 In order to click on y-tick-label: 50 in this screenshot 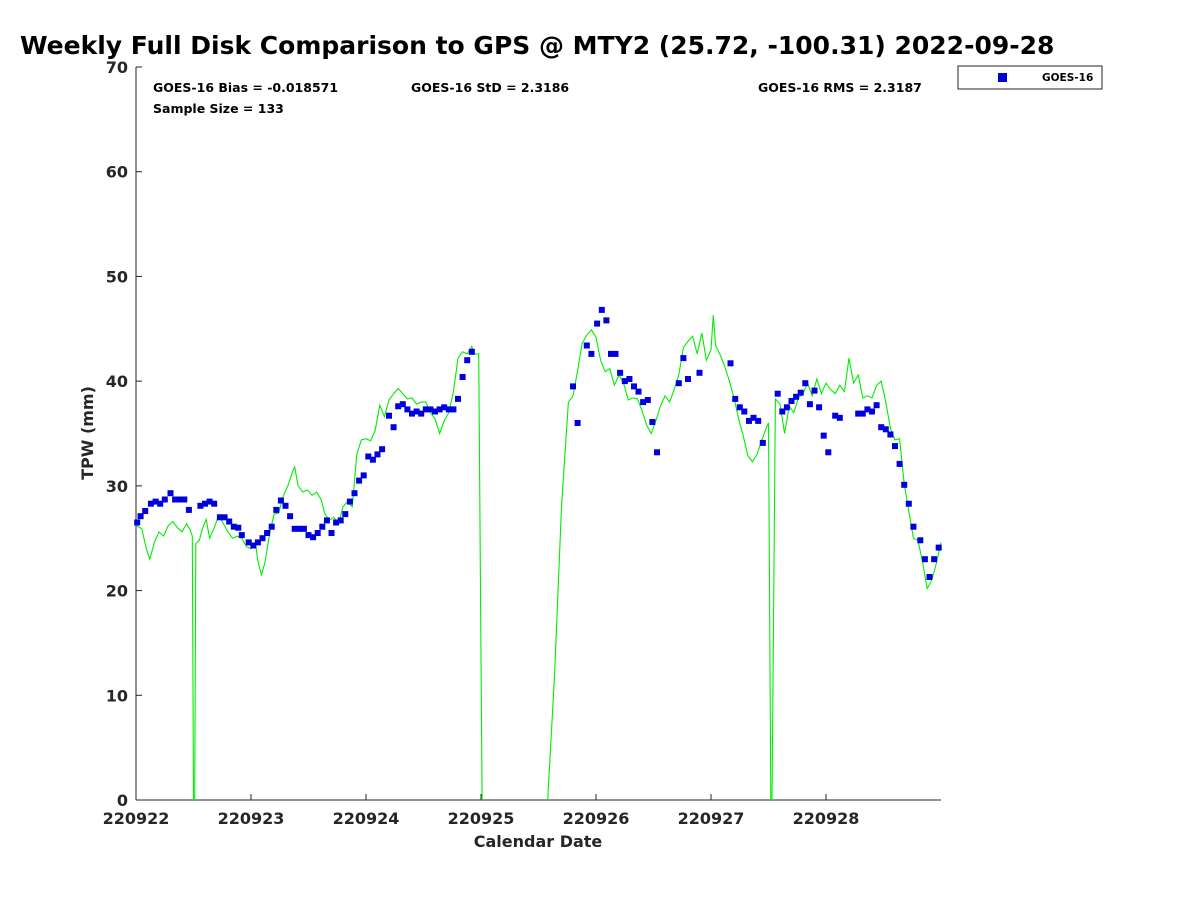, I will do `click(117, 276)`.